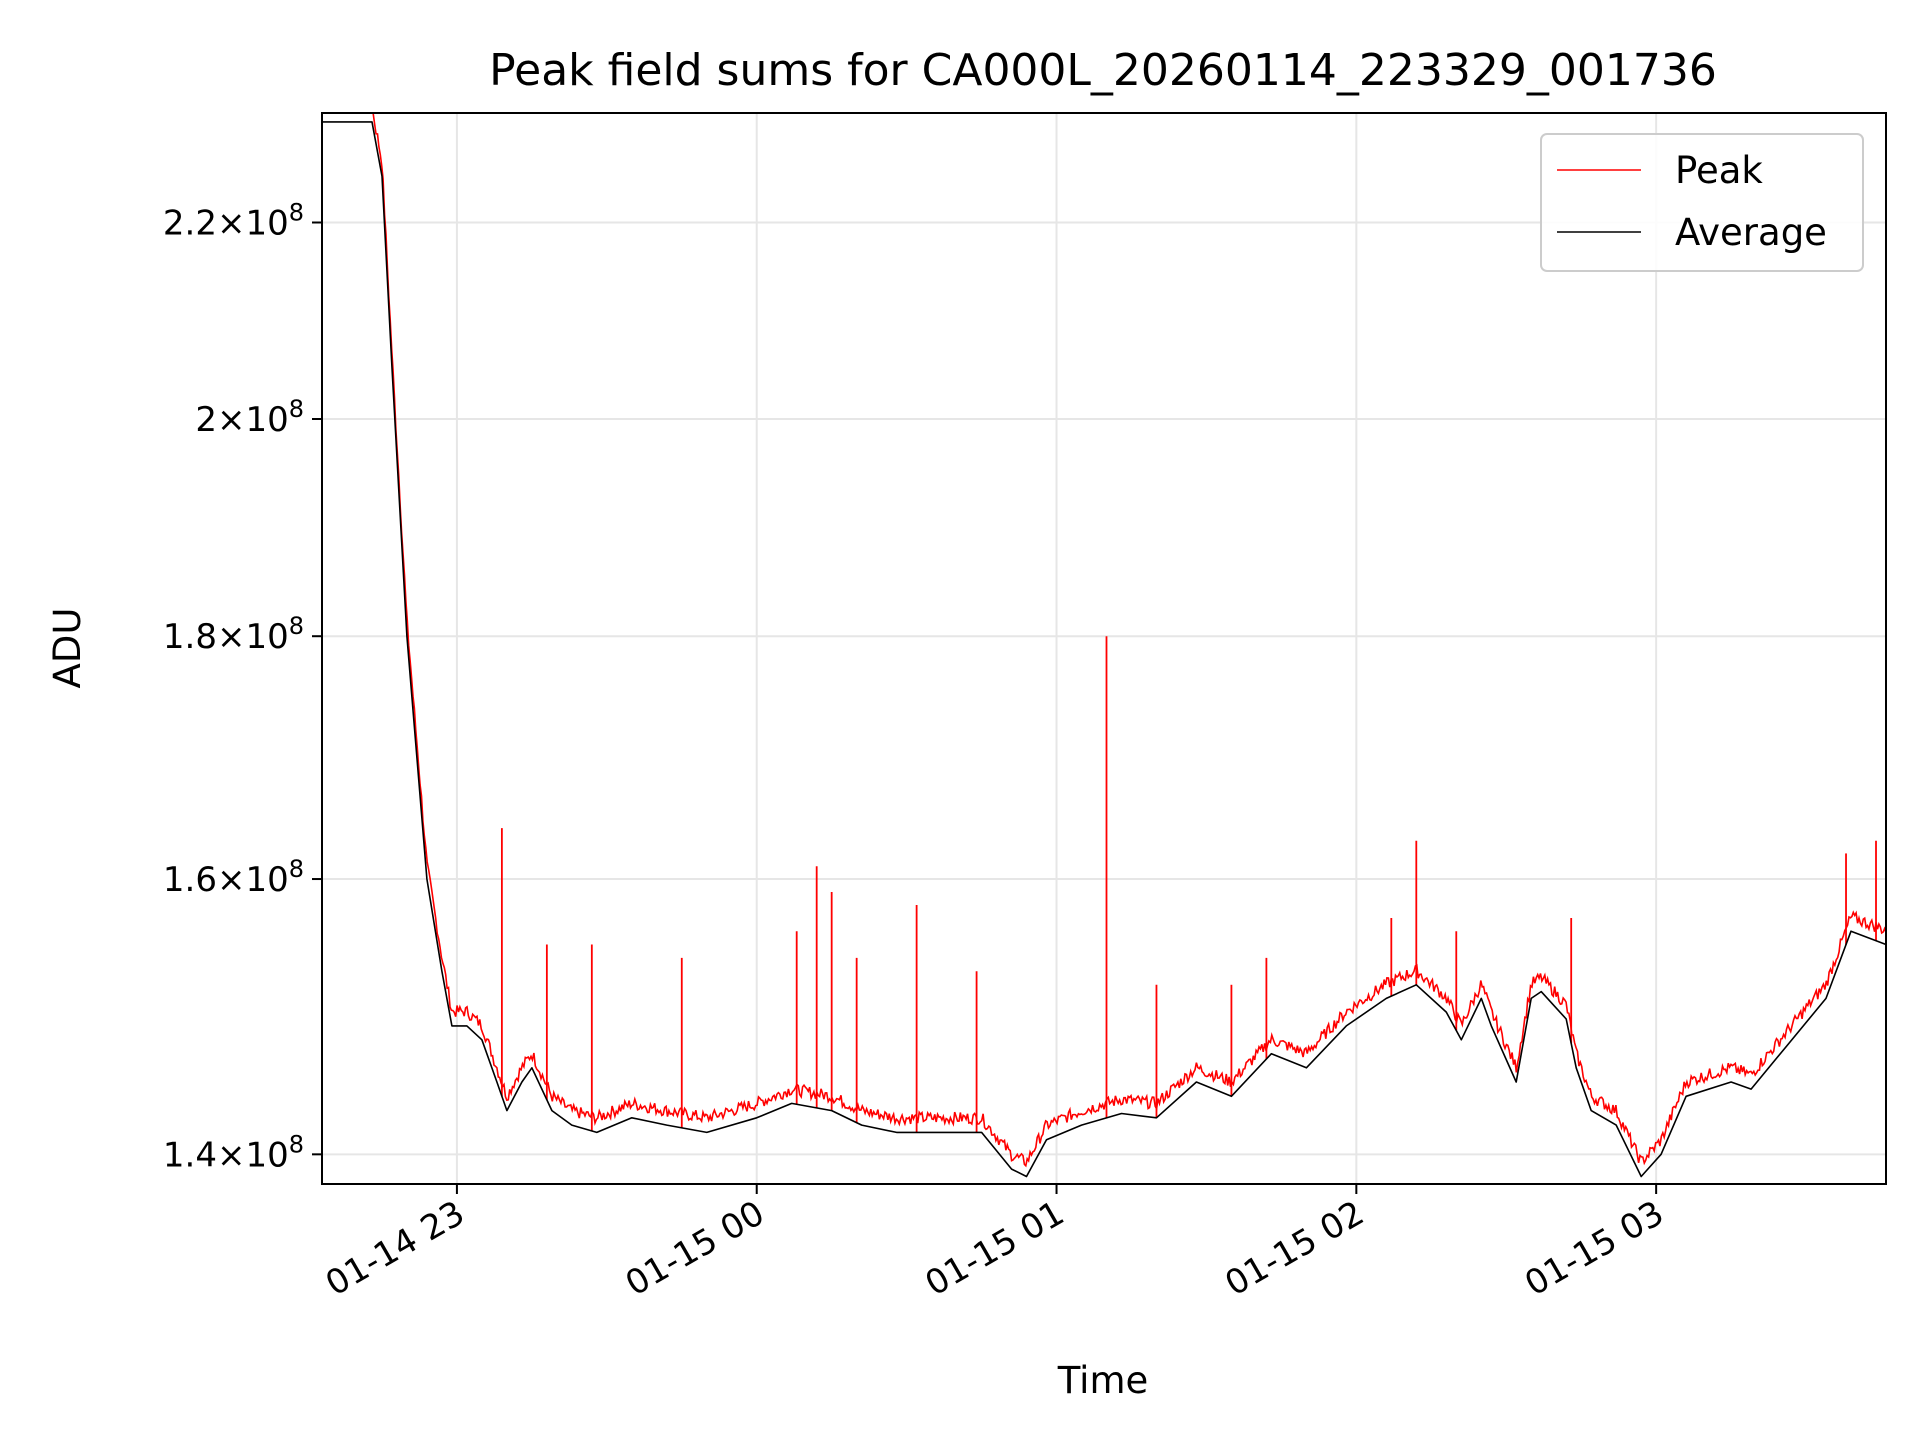 The image size is (1920, 1440). I want to click on x-axis-label: Time, so click(1103, 1380).